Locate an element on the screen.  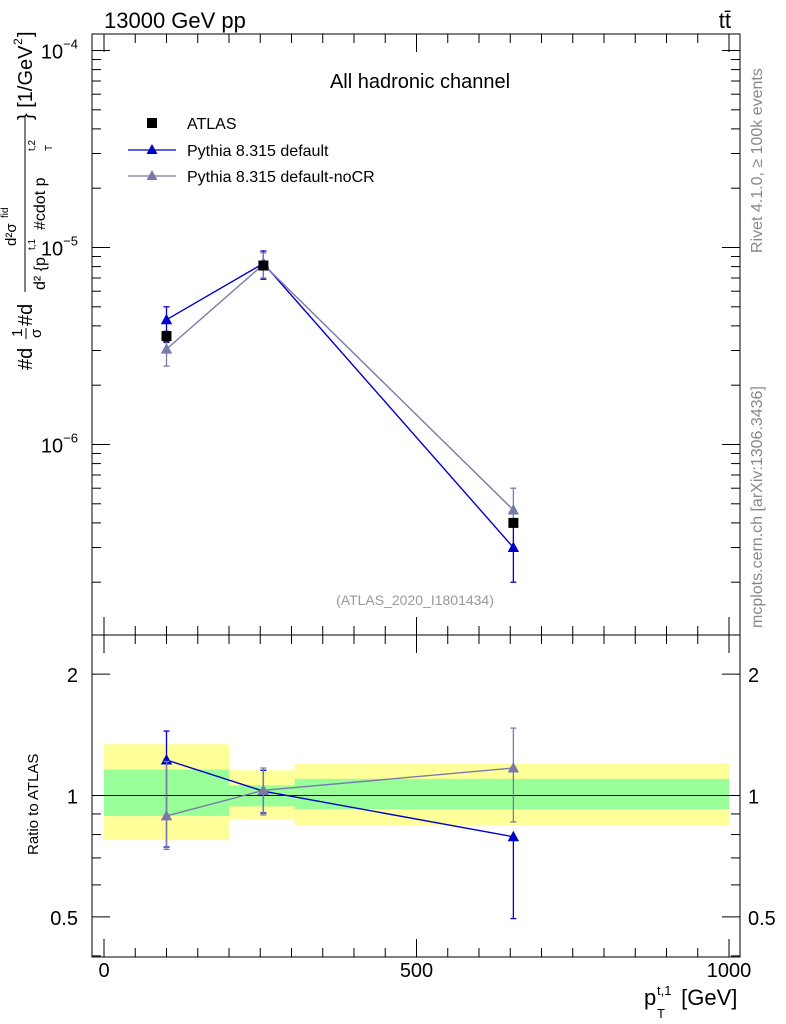
ylabel-tail-end: ] is located at coordinates (26, 34).